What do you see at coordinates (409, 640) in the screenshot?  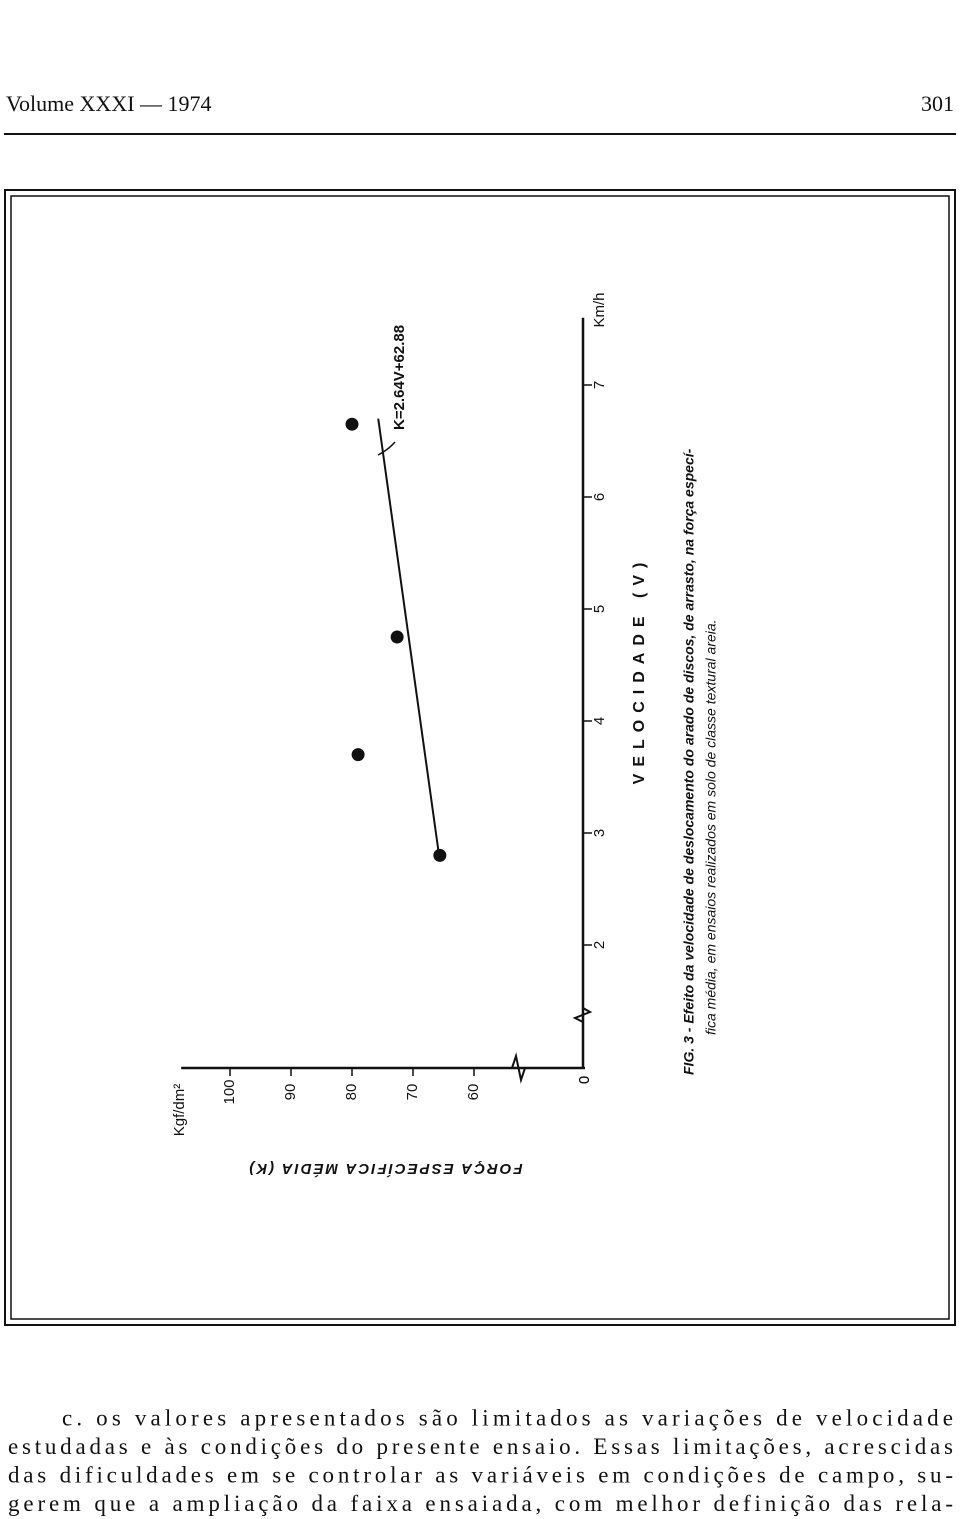 I see `fit-line` at bounding box center [409, 640].